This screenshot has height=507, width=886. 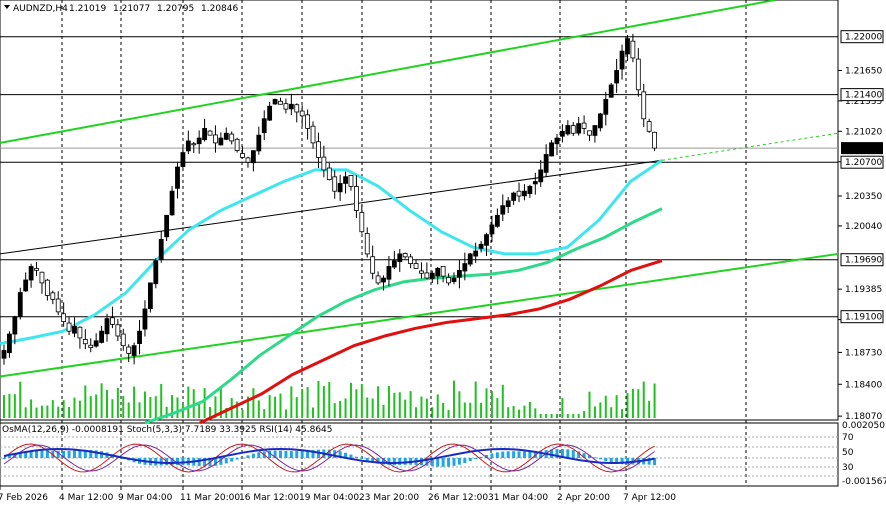 I want to click on time-label: 9 Mar 04:00, so click(x=145, y=498).